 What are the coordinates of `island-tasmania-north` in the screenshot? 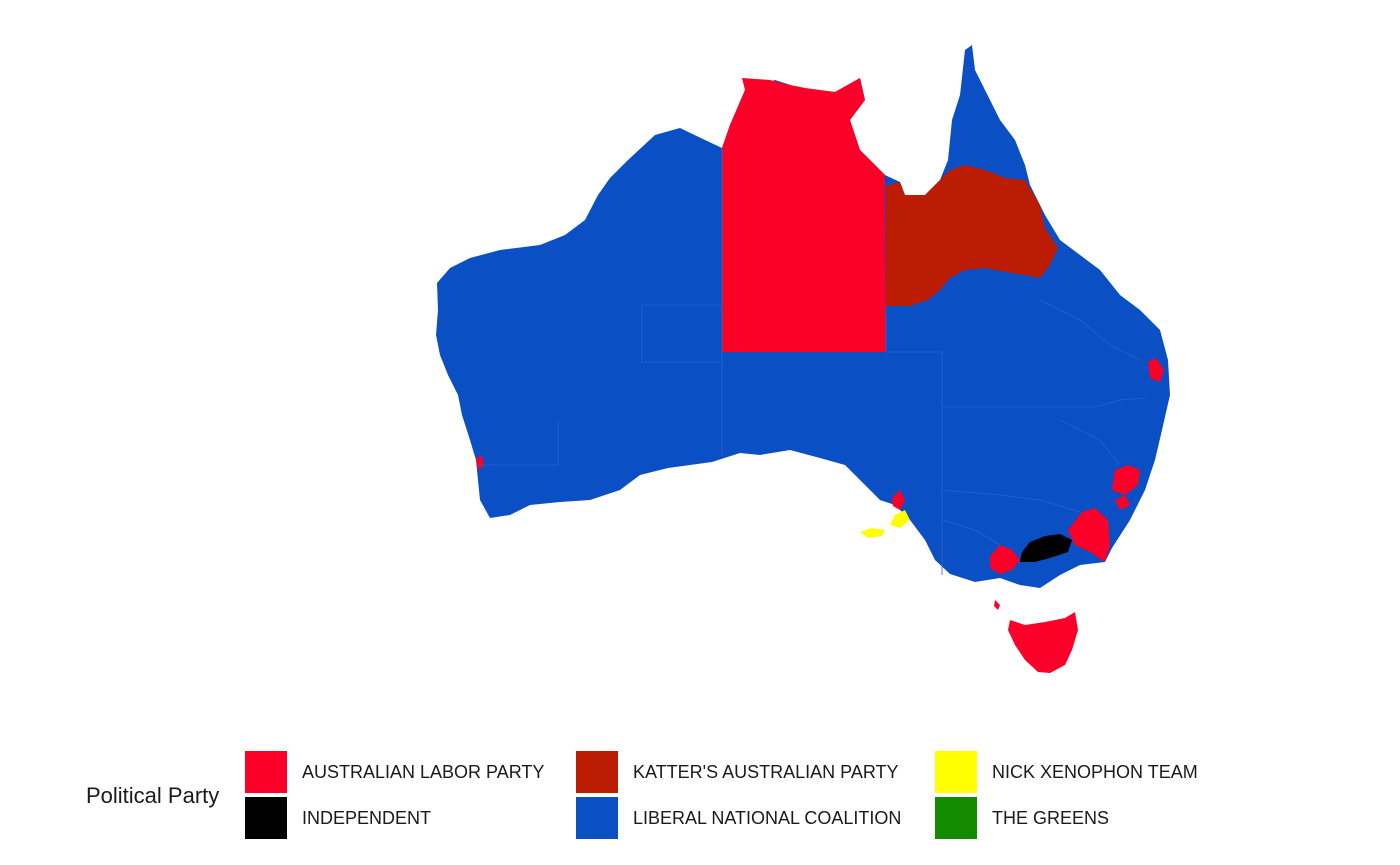 It's located at (997, 605).